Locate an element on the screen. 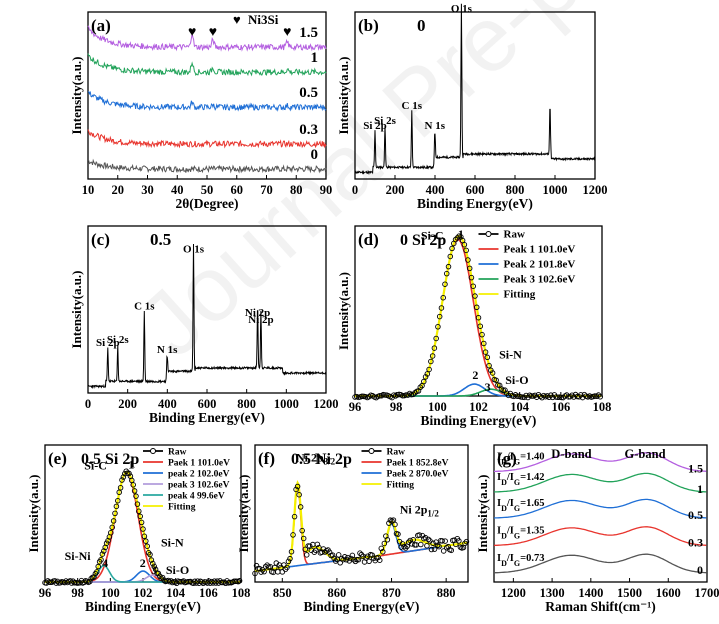 This screenshot has height=624, width=719. annotation-subscript: 3/2 is located at coordinates (330, 461).